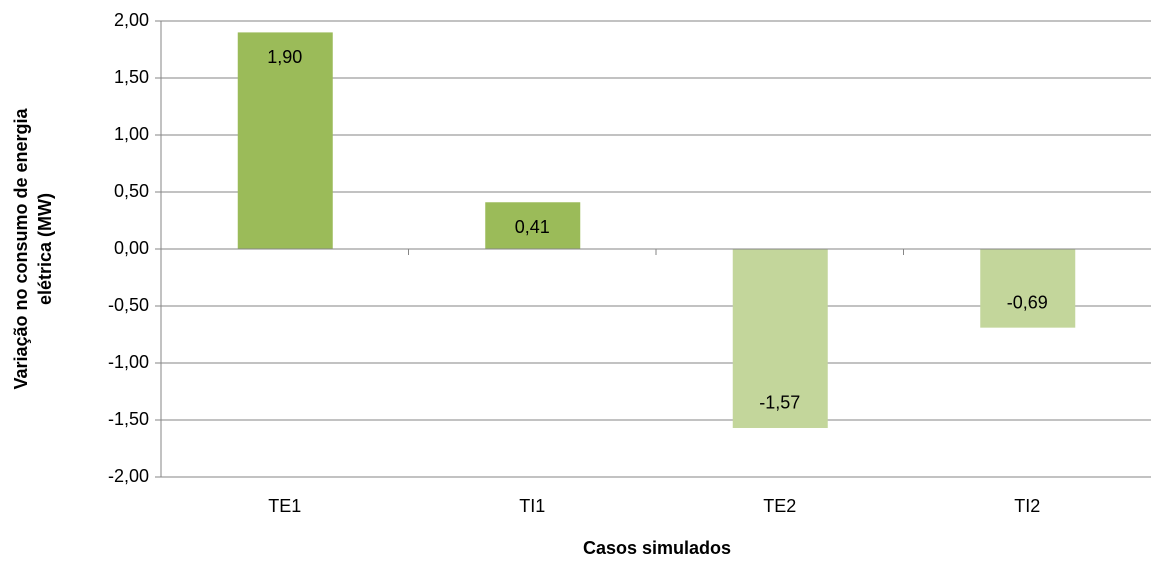  What do you see at coordinates (779, 506) in the screenshot?
I see `x-tick-label: TE2` at bounding box center [779, 506].